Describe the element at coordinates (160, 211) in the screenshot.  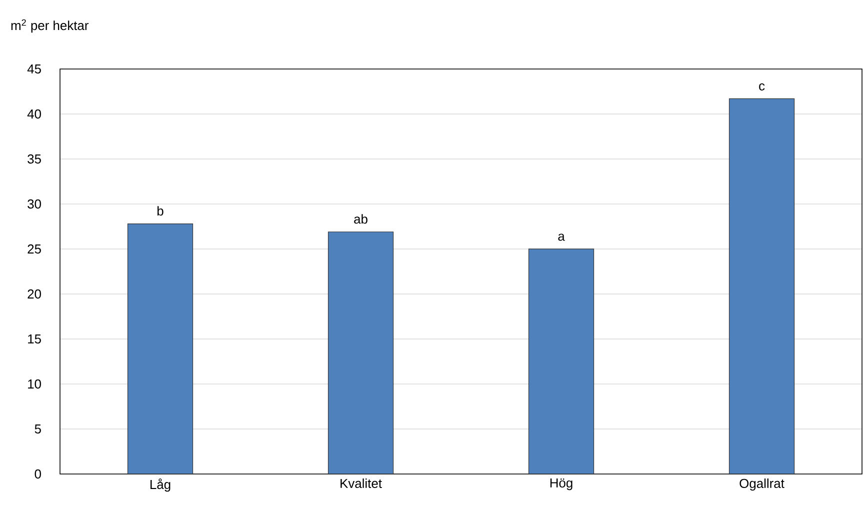
I see `annotation: b` at that location.